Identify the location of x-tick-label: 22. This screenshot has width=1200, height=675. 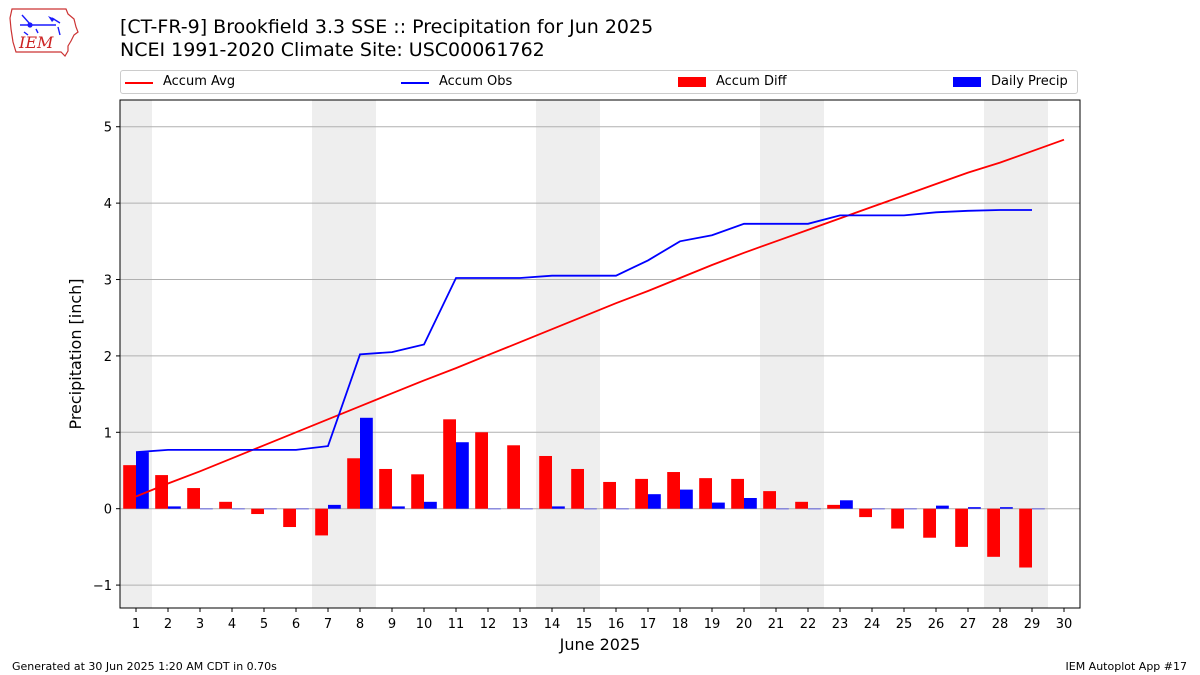
(808, 624).